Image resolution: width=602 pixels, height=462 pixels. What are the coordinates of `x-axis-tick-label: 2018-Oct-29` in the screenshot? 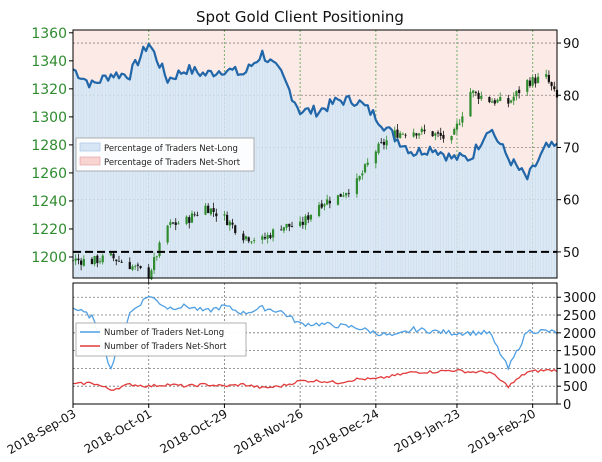 It's located at (193, 431).